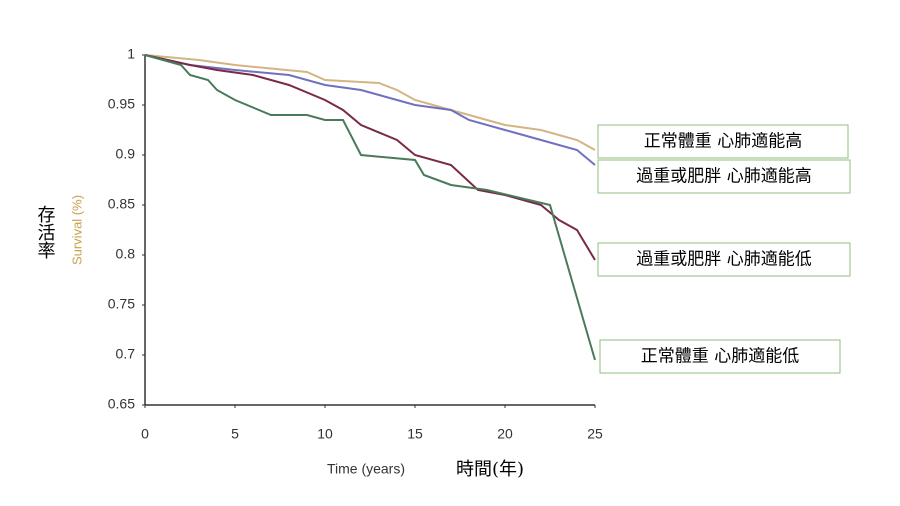 The width and height of the screenshot is (900, 506). What do you see at coordinates (76, 230) in the screenshot?
I see `y-axis-label: Survival (%)` at bounding box center [76, 230].